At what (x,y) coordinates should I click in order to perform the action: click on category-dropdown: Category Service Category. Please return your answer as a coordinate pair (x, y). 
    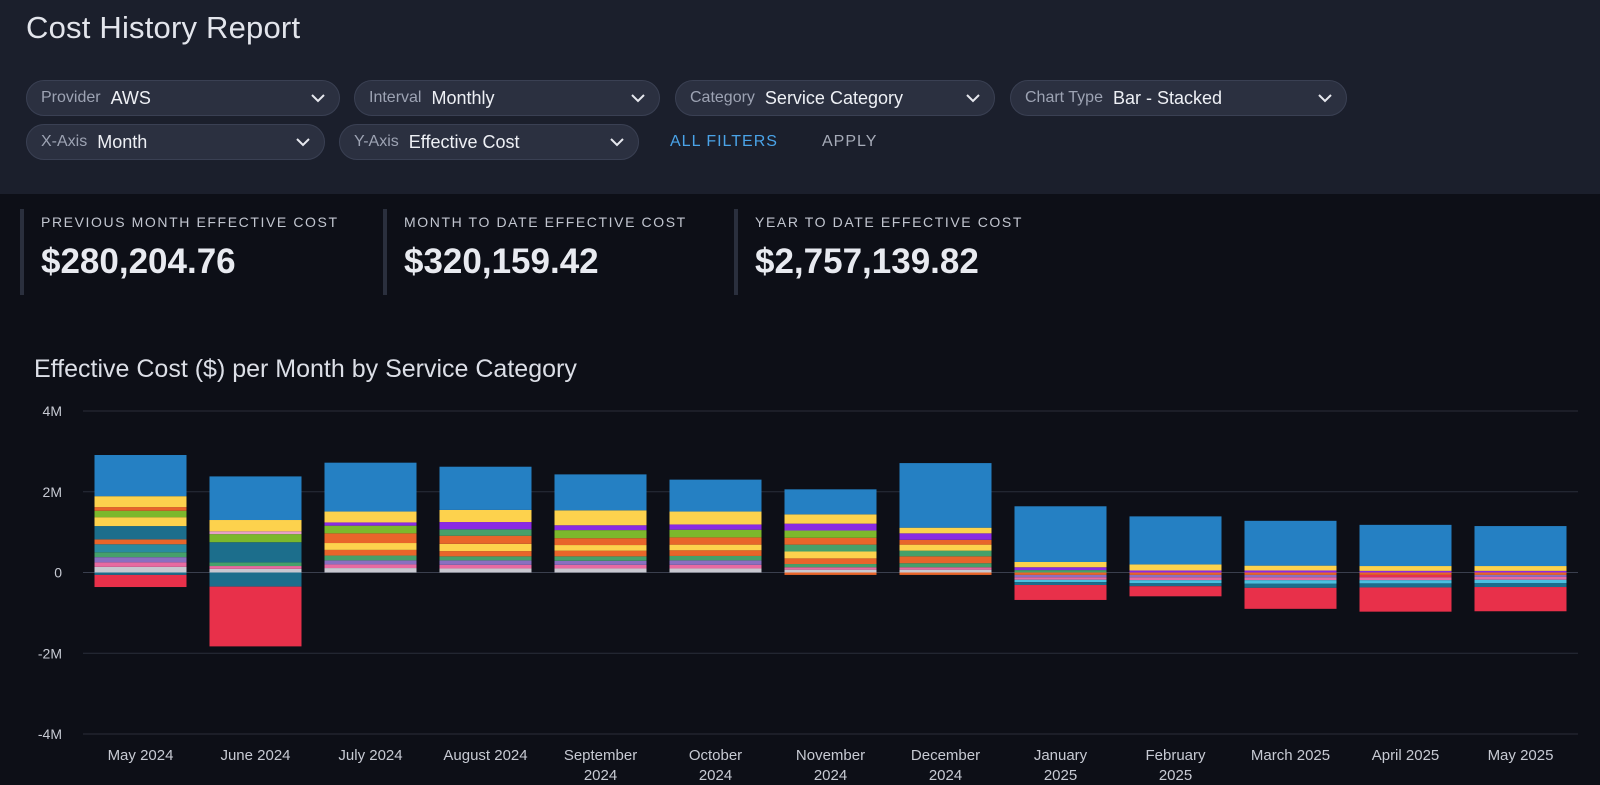
    Looking at the image, I should click on (835, 98).